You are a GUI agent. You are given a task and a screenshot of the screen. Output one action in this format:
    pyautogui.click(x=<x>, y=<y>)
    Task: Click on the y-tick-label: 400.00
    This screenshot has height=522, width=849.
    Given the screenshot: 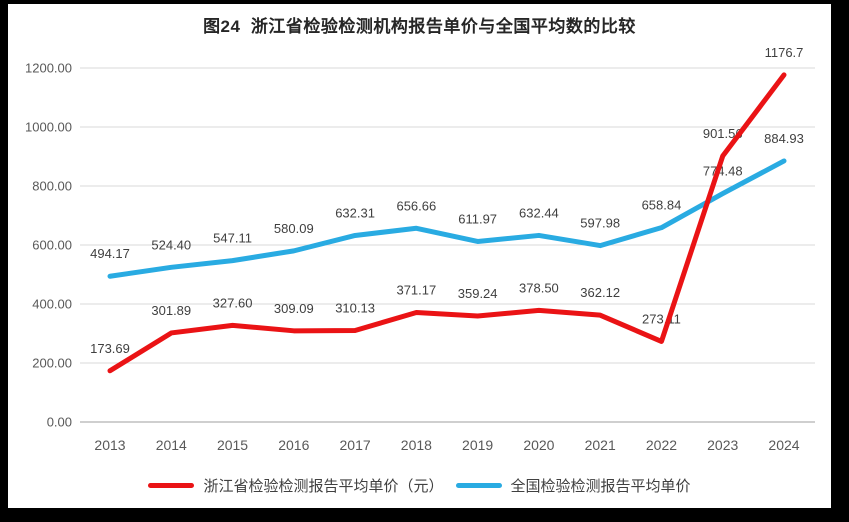 What is the action you would take?
    pyautogui.click(x=52, y=304)
    